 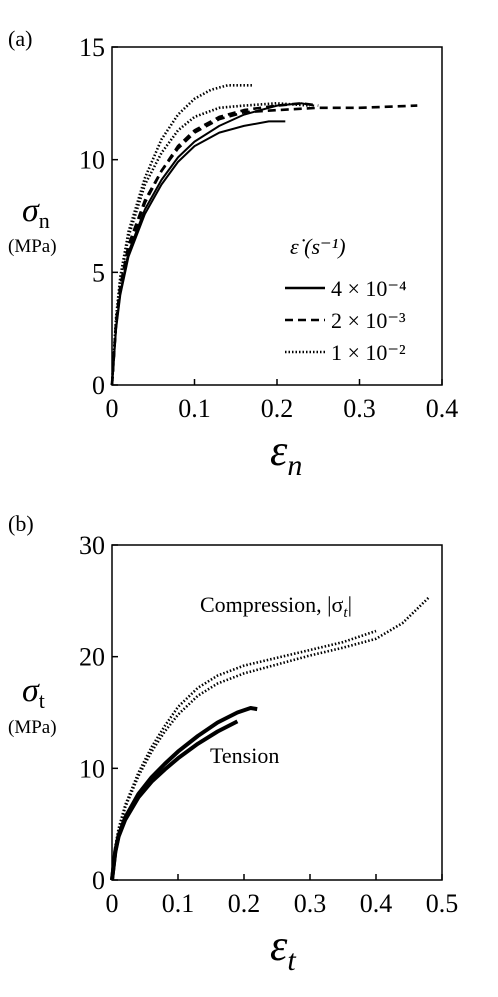 I want to click on annotation-compression-main: Compression, |σ, so click(x=272, y=604).